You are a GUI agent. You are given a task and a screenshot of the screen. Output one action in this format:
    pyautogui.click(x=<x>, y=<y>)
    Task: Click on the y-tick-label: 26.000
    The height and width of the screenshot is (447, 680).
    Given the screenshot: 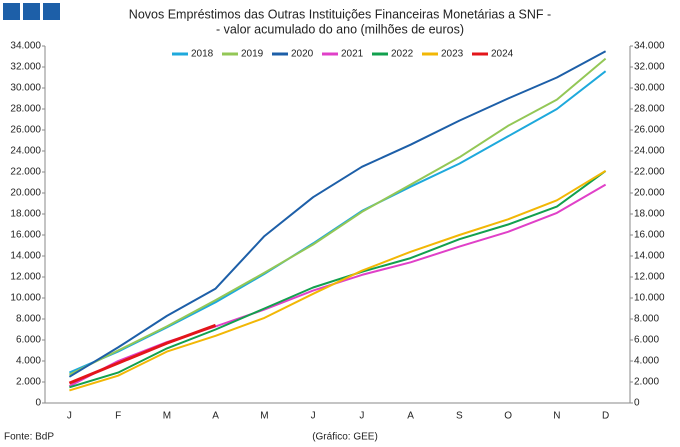 What is the action you would take?
    pyautogui.click(x=25, y=130)
    